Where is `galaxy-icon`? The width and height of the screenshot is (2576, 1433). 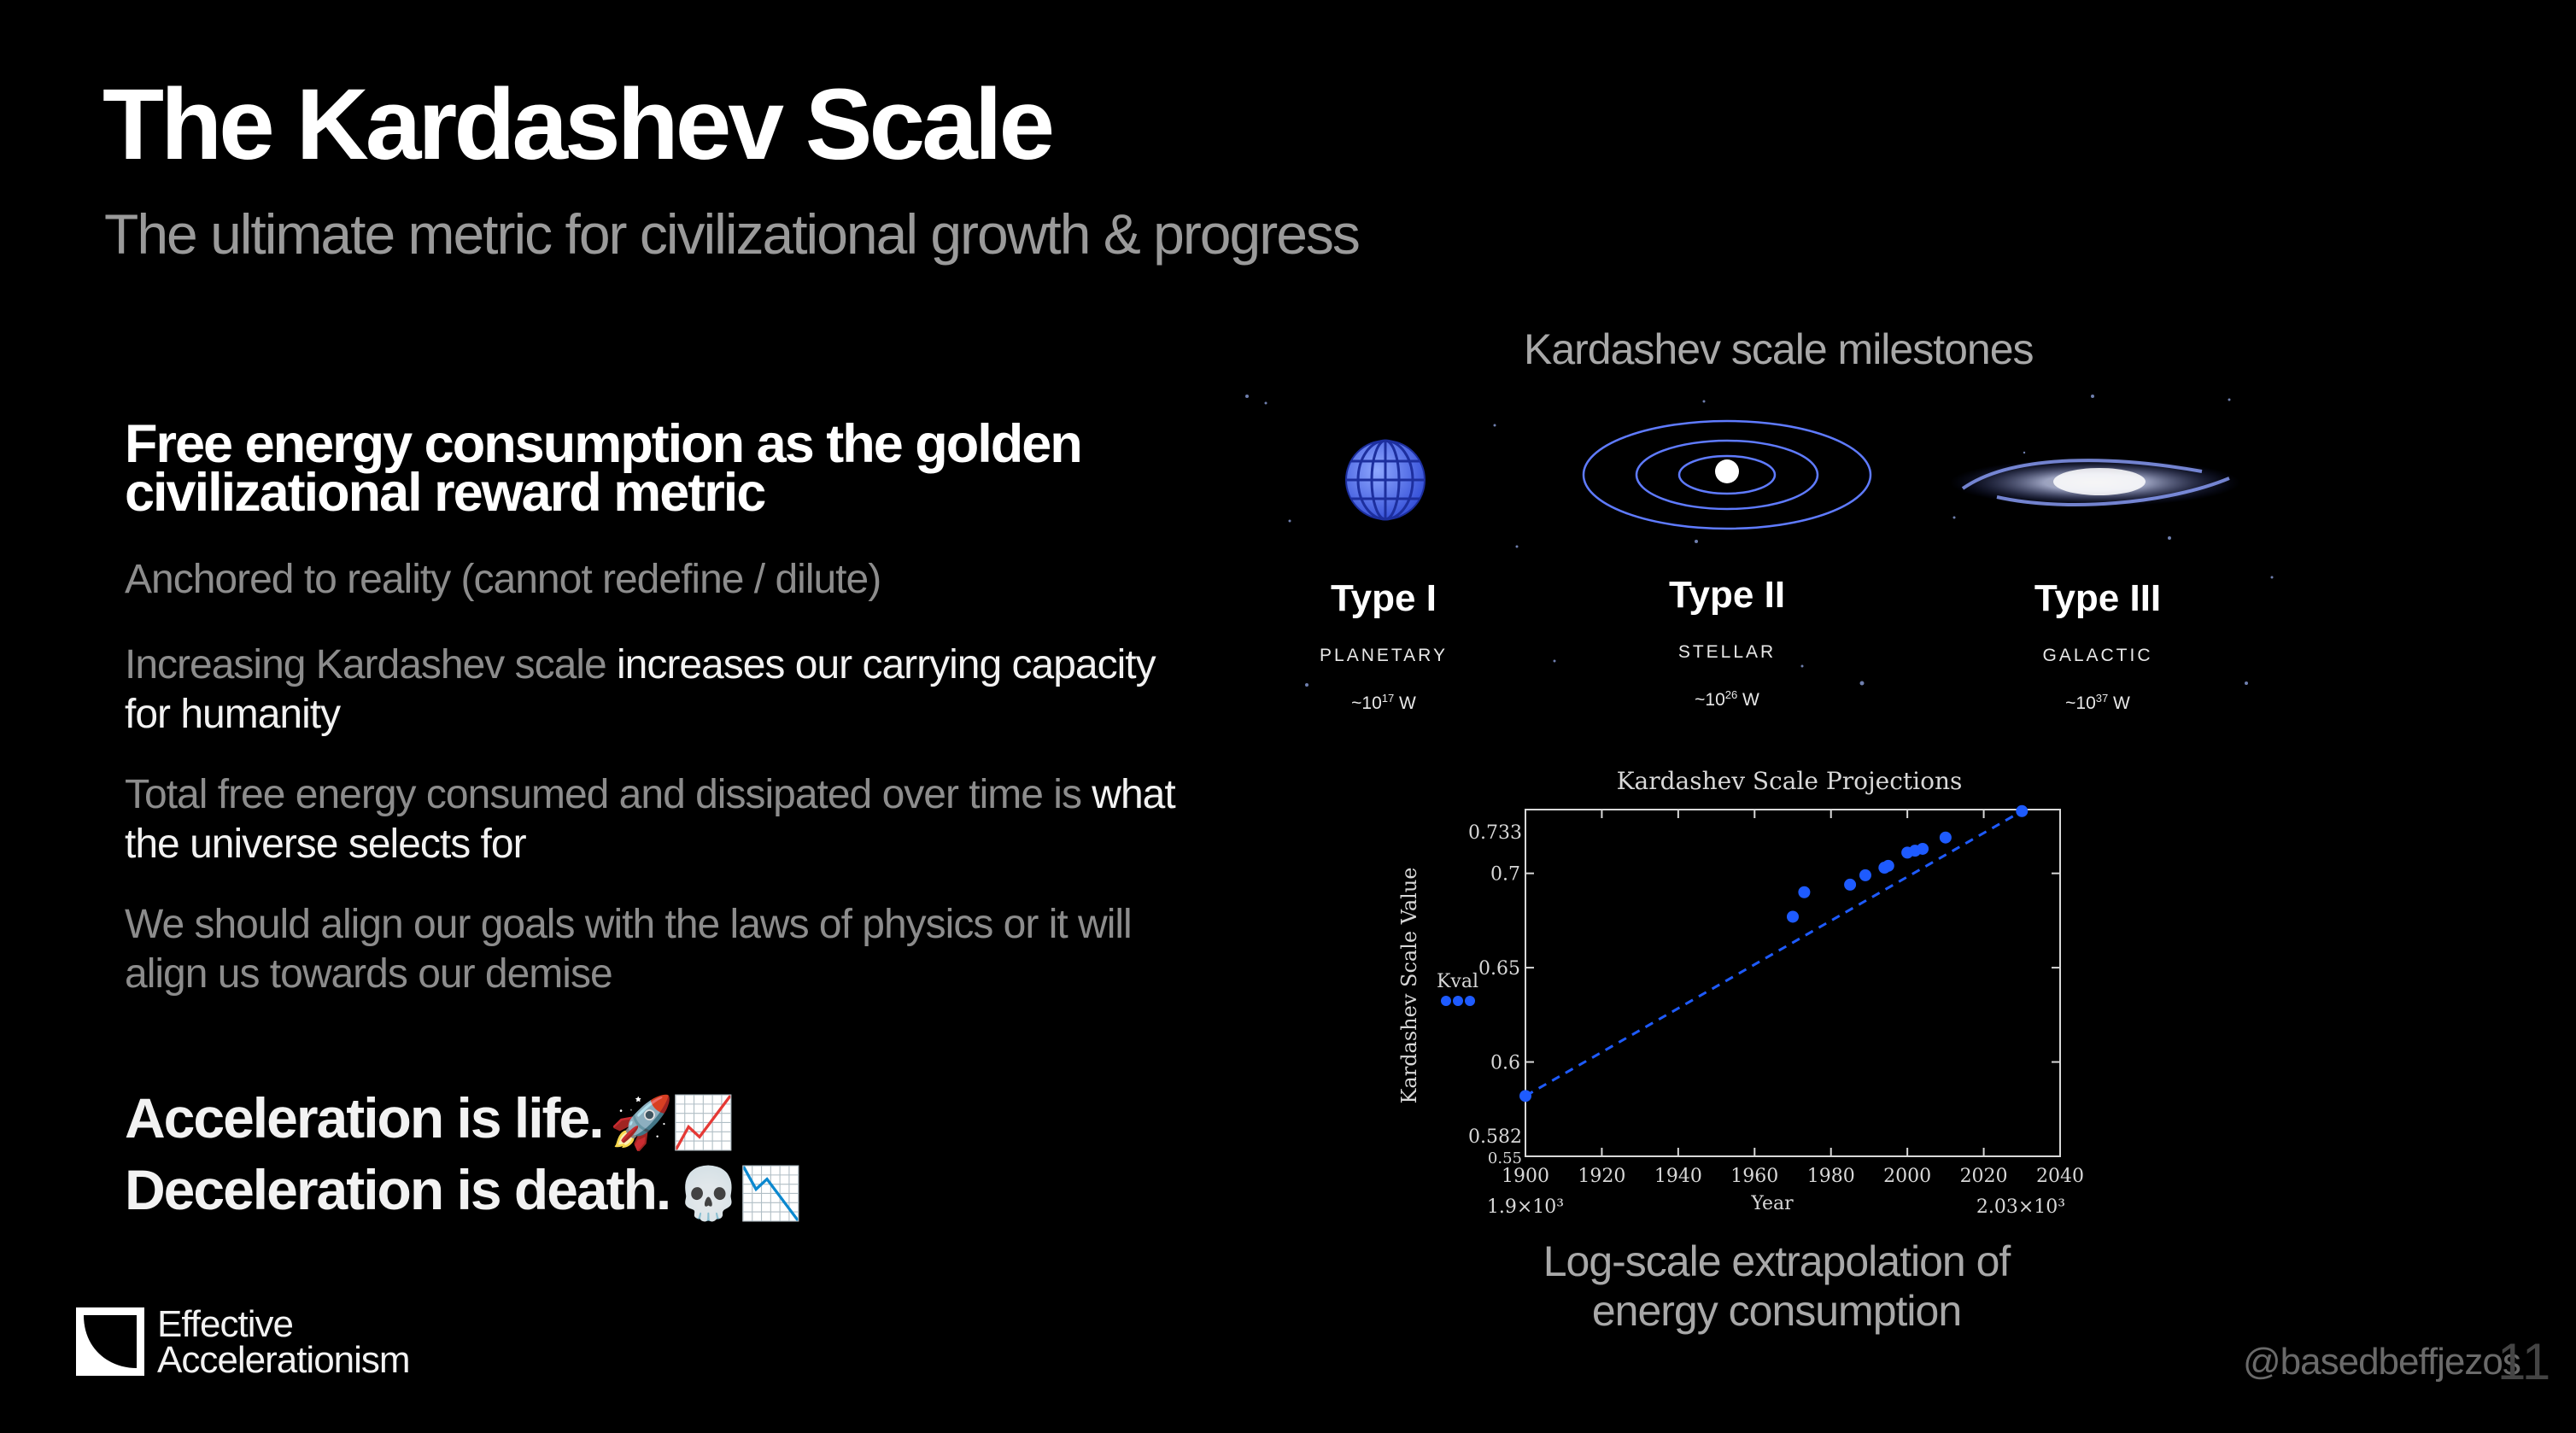
galaxy-icon is located at coordinates (2095, 482).